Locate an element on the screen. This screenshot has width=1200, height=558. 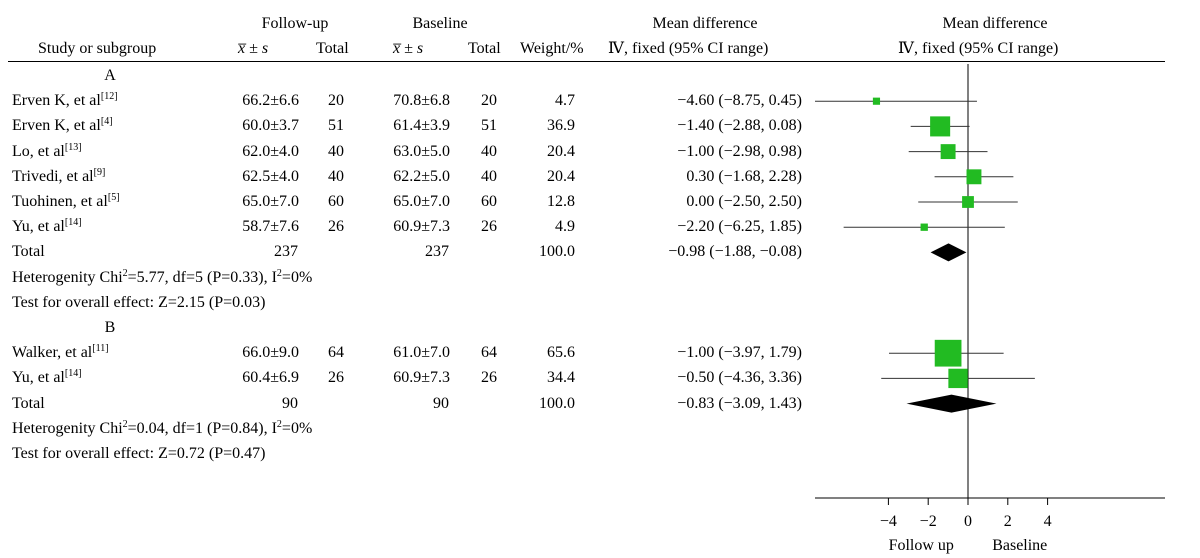
fu-mean-sd: 66.0±9.0 is located at coordinates (270, 353).